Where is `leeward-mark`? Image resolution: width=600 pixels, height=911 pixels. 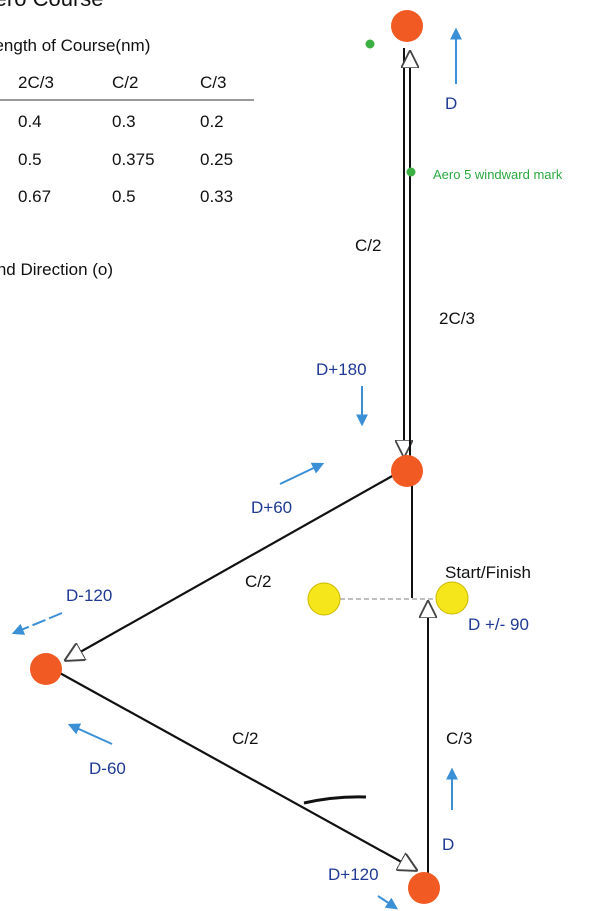
leeward-mark is located at coordinates (424, 888).